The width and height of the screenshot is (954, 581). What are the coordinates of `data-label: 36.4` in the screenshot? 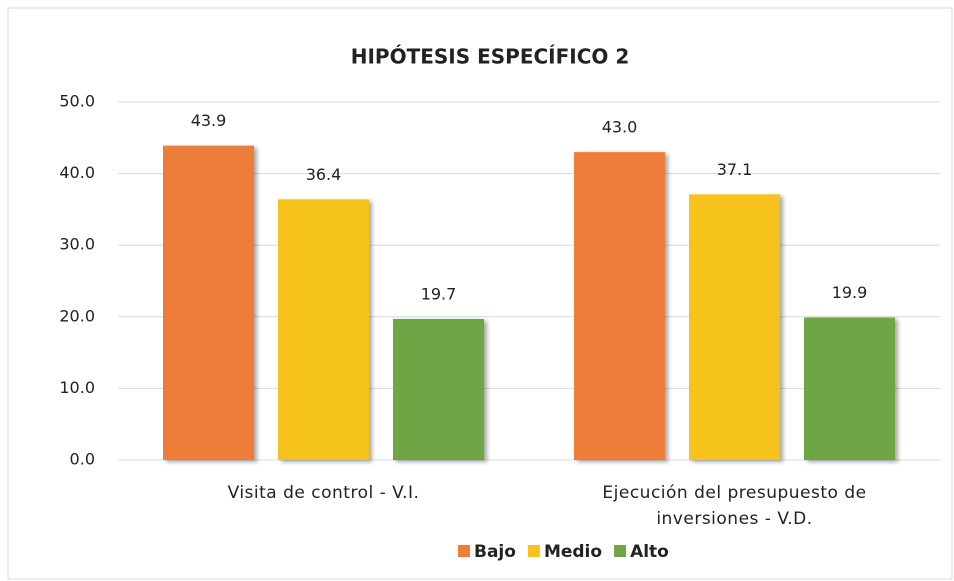 It's located at (324, 174).